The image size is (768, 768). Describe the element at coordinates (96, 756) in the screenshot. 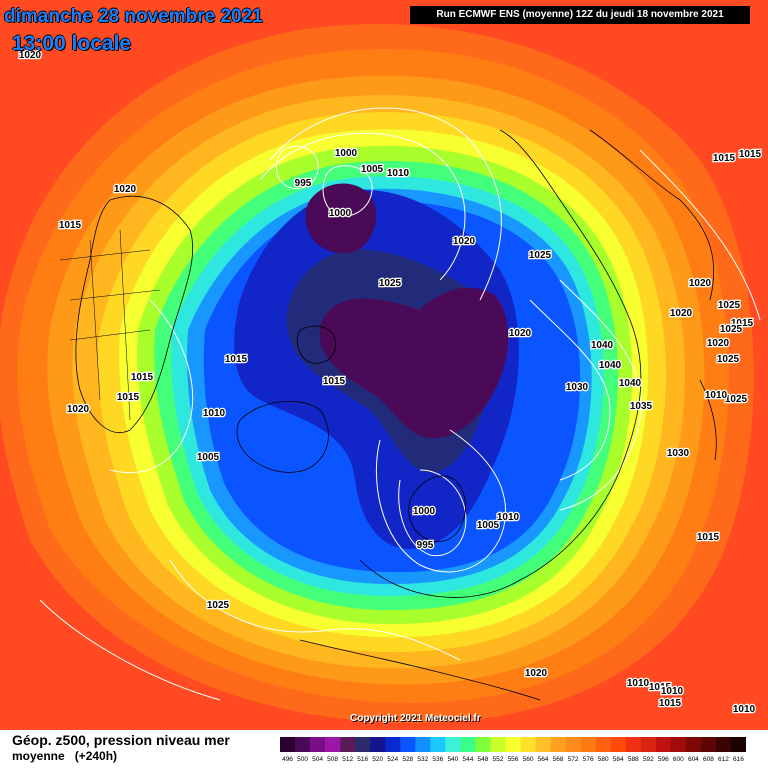

I see `lead-time: (+240h)` at that location.